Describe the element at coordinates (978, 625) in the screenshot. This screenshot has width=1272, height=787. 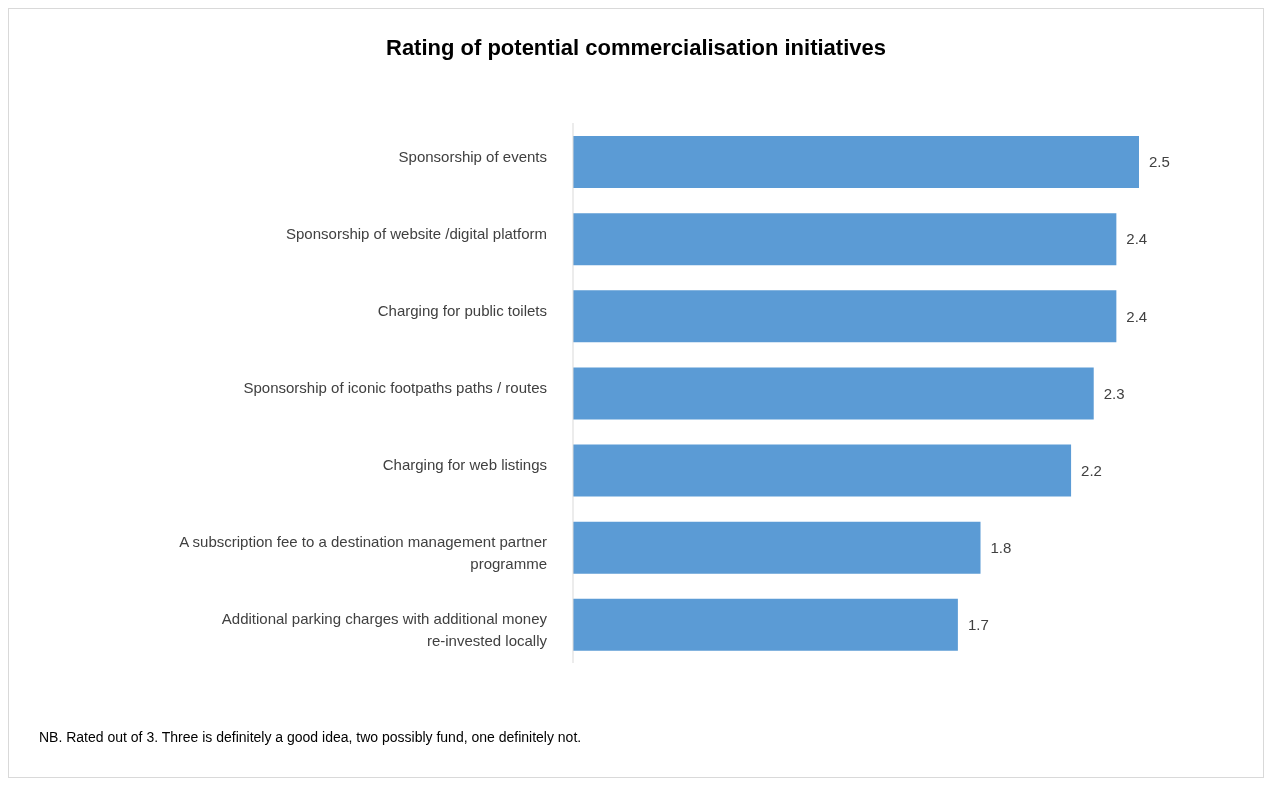
I see `data-label: 1.7` at that location.